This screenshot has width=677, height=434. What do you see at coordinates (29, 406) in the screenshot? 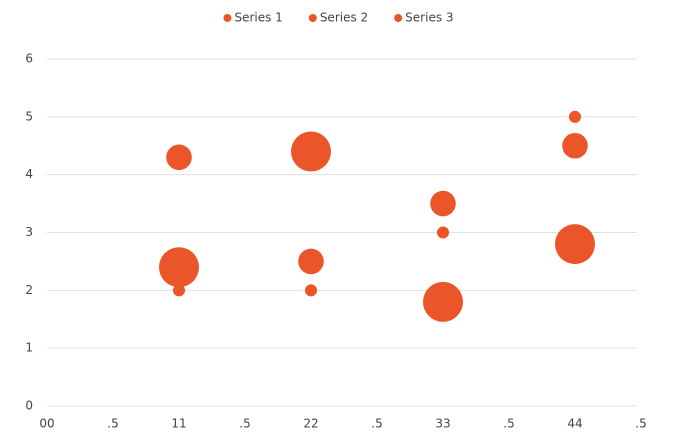
I see `y-tick-label: 0` at bounding box center [29, 406].